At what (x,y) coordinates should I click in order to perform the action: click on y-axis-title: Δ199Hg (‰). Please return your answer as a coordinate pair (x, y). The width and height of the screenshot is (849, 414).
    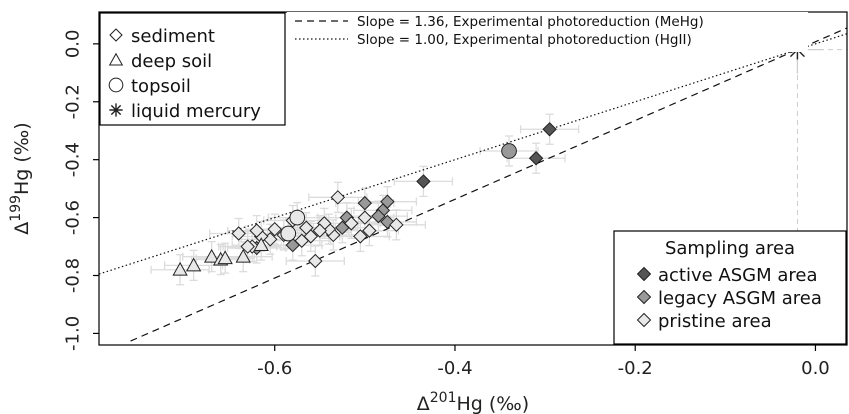
    Looking at the image, I should click on (20, 178).